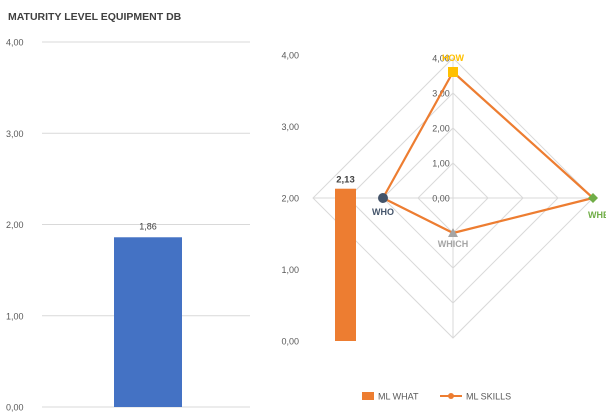 The height and width of the screenshot is (420, 606). What do you see at coordinates (441, 59) in the screenshot?
I see `radar-tick-label: 4,00` at bounding box center [441, 59].